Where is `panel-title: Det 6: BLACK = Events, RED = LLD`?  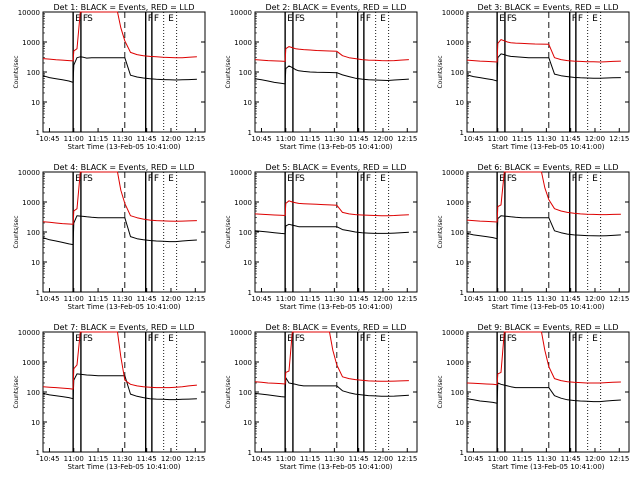
panel-title: Det 6: BLACK = Events, RED = LLD is located at coordinates (548, 167).